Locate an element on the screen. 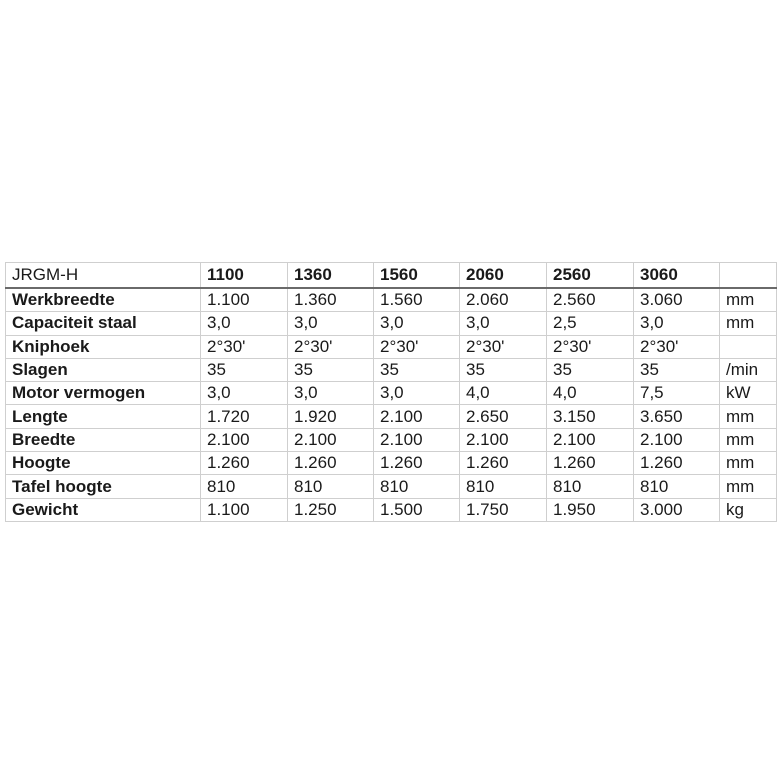 The image size is (780, 780). table-cell: 1.950 is located at coordinates (590, 509).